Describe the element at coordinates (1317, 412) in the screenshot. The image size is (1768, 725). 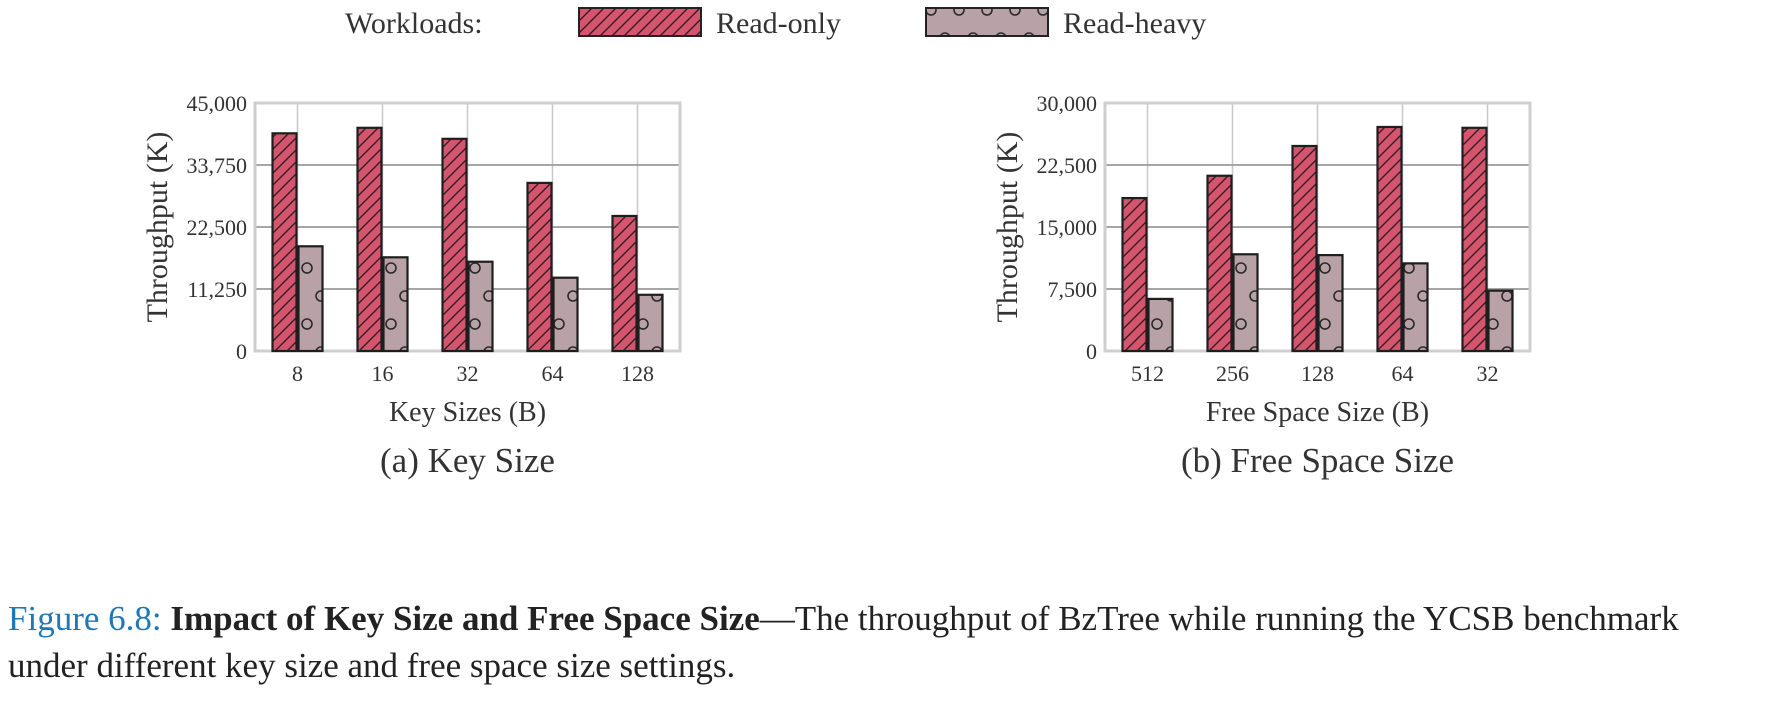
I see `x-axis-label: Free Space Size (B)` at that location.